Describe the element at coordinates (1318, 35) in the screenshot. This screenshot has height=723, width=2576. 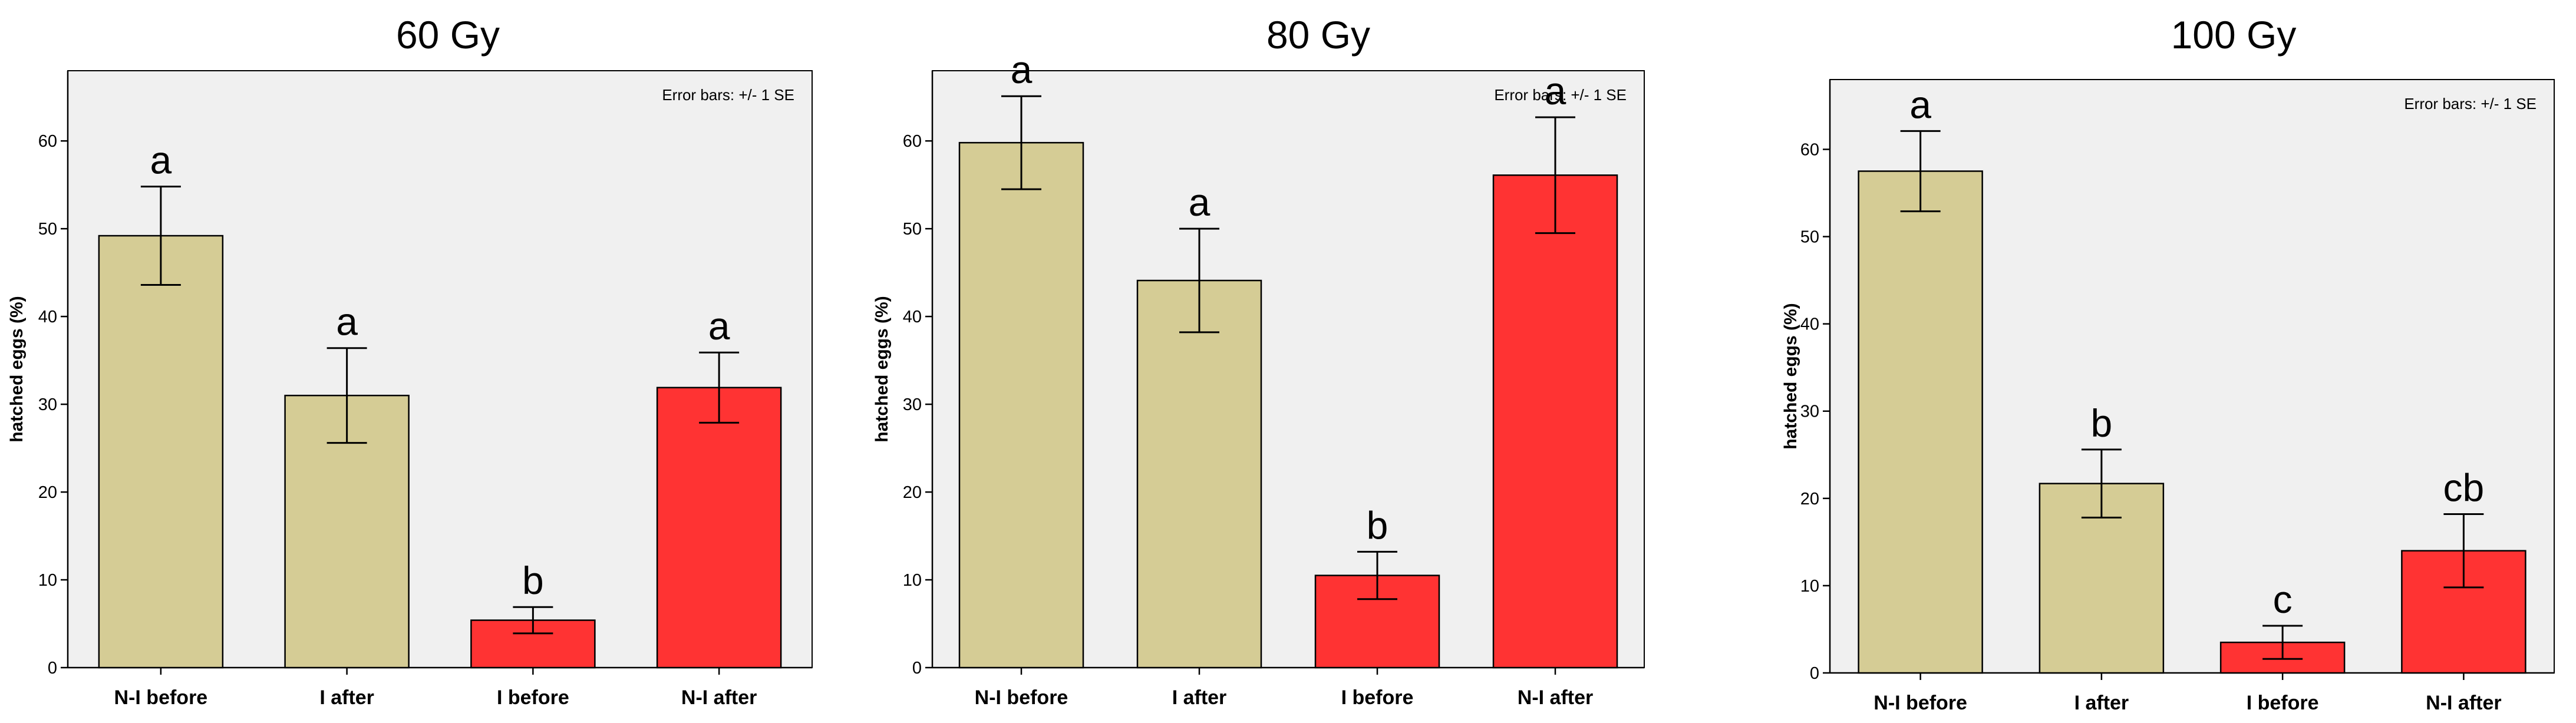
I see `chart-title: 80 Gy` at that location.